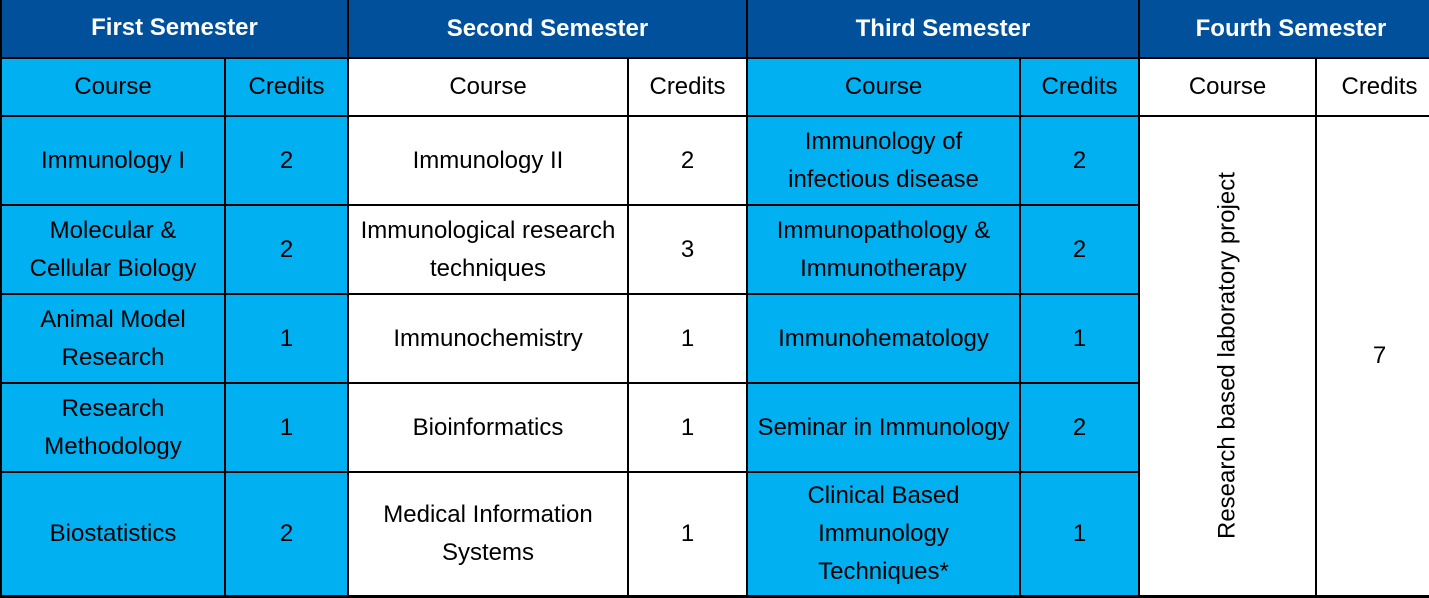  Describe the element at coordinates (488, 249) in the screenshot. I see `course-cell: Immunological research techniques` at that location.